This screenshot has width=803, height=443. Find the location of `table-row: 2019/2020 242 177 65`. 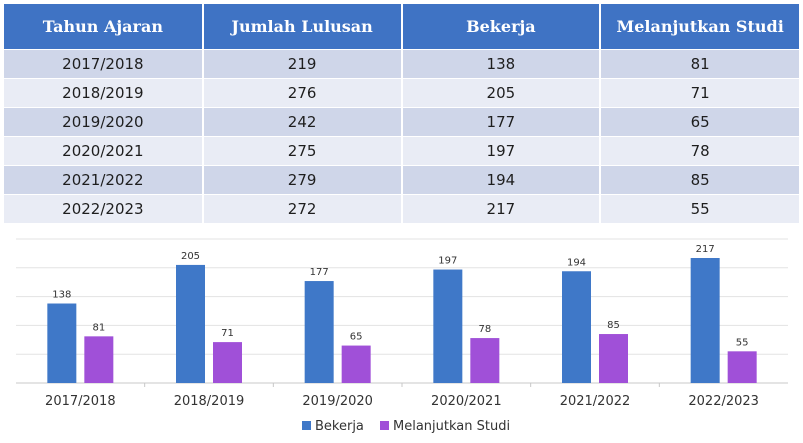

table-row: 2019/2020 242 177 65 is located at coordinates (401, 121).